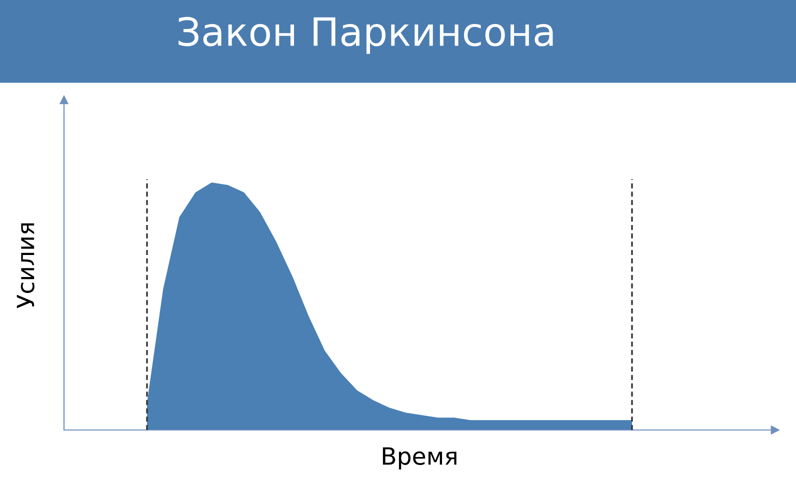 Image resolution: width=796 pixels, height=484 pixels. What do you see at coordinates (419, 458) in the screenshot?
I see `x-axis-title: Время` at bounding box center [419, 458].